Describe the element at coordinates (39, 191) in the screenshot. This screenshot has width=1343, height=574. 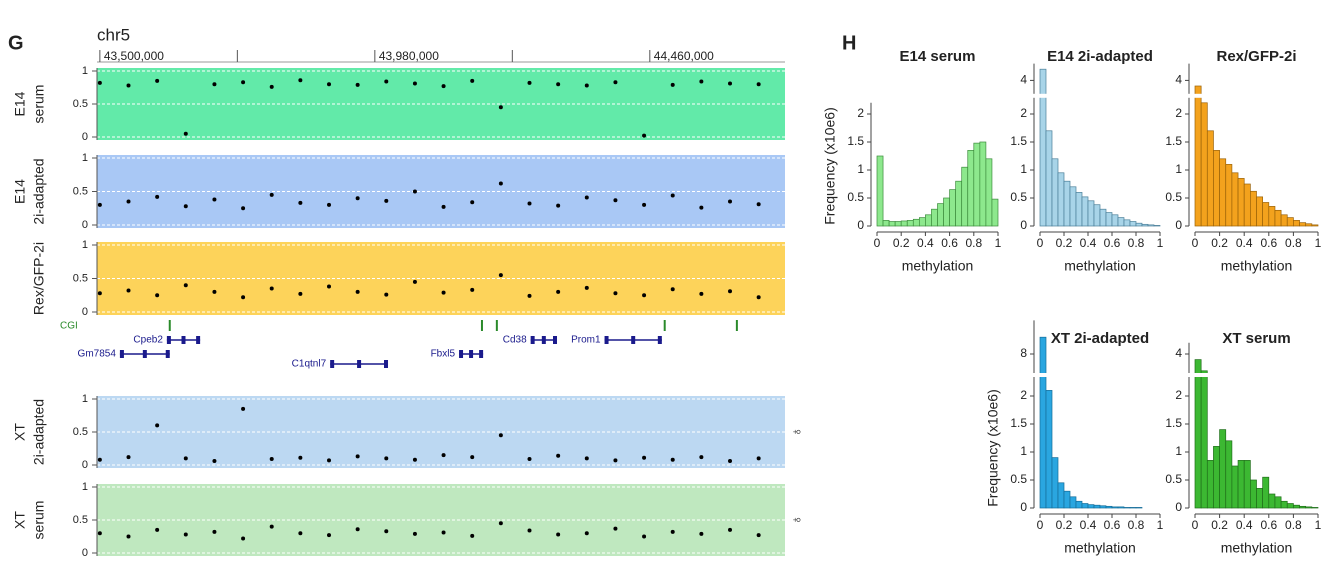
I see `track-name: 2i-adapted` at that location.